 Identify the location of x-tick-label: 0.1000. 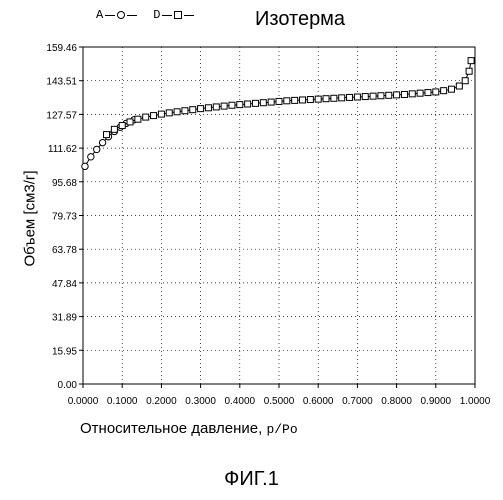
(122, 401).